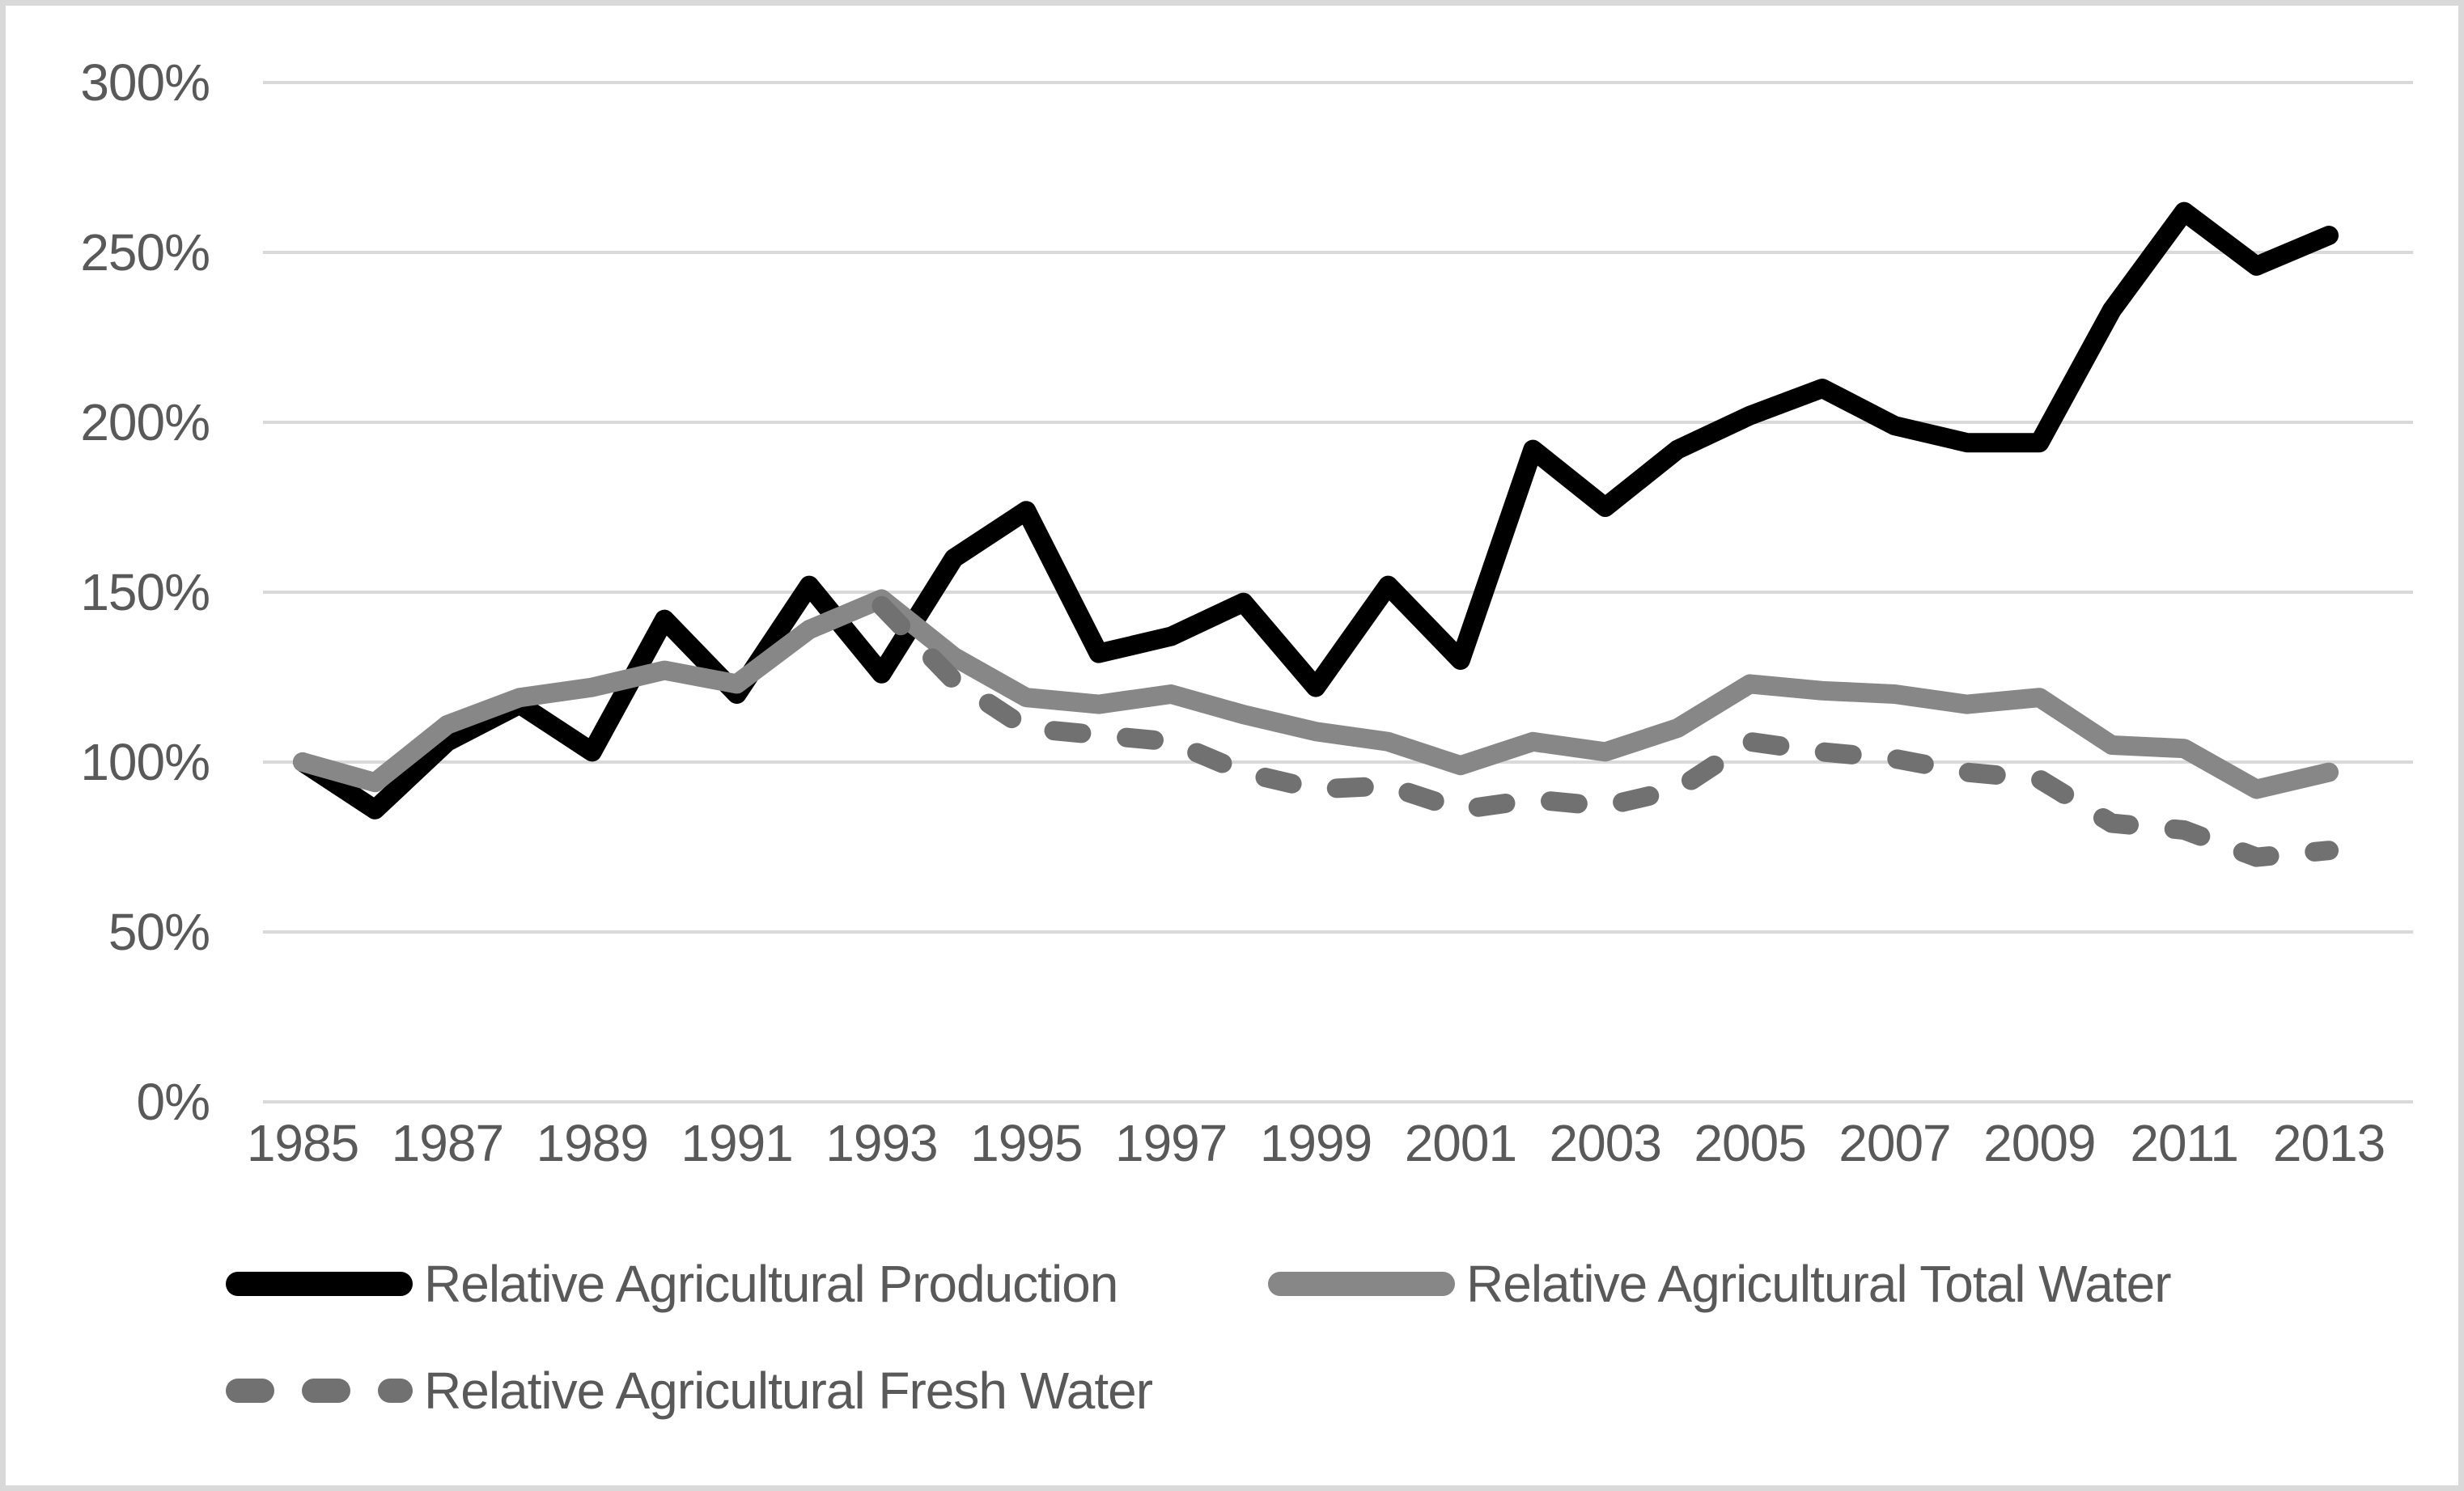  What do you see at coordinates (881, 1143) in the screenshot?
I see `x-axis-tick-label: 1993` at bounding box center [881, 1143].